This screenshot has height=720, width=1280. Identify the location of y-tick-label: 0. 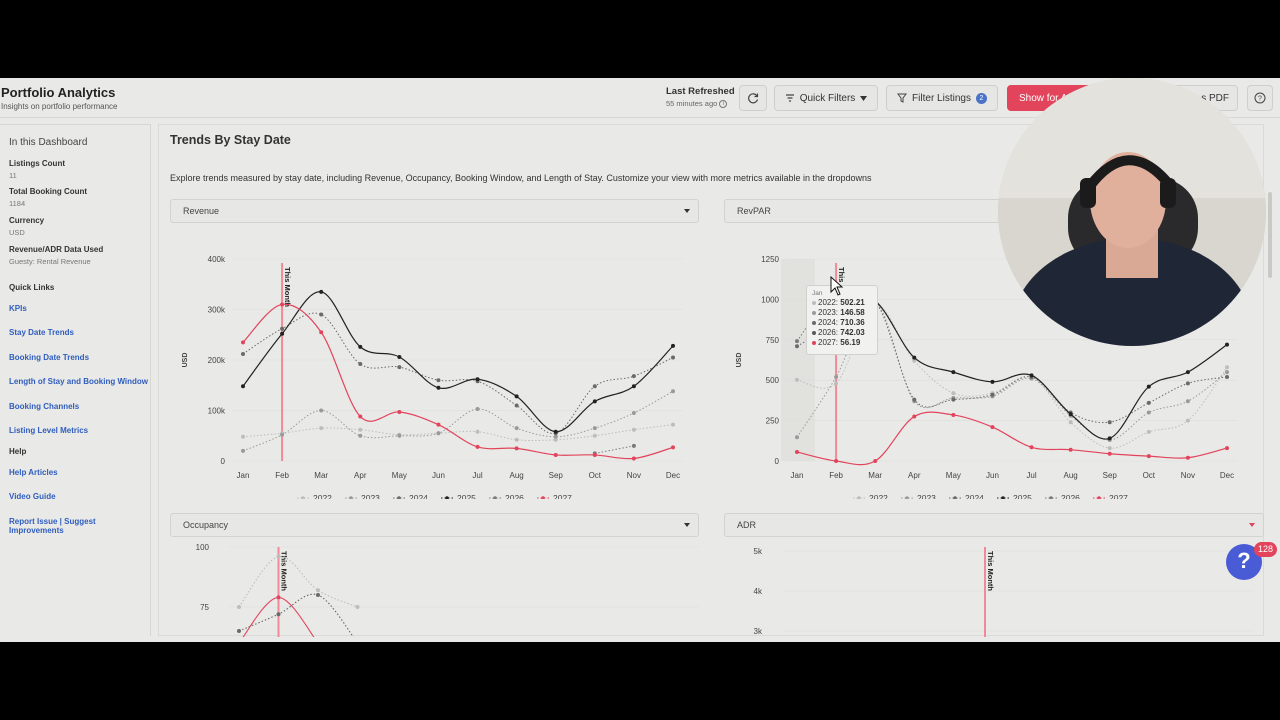
(777, 461).